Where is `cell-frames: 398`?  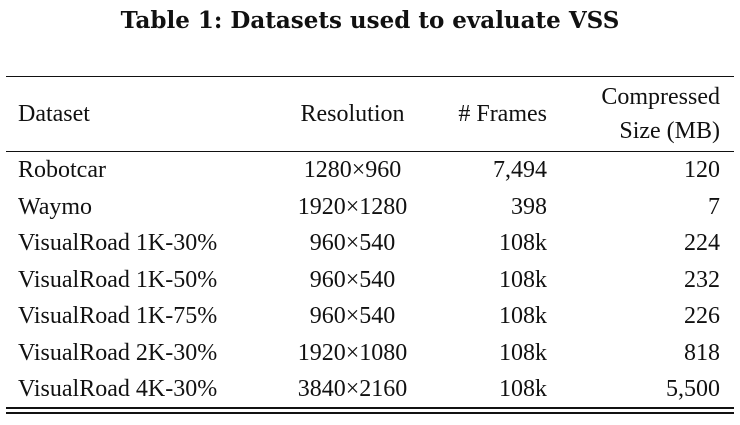
cell-frames: 398 is located at coordinates (529, 206).